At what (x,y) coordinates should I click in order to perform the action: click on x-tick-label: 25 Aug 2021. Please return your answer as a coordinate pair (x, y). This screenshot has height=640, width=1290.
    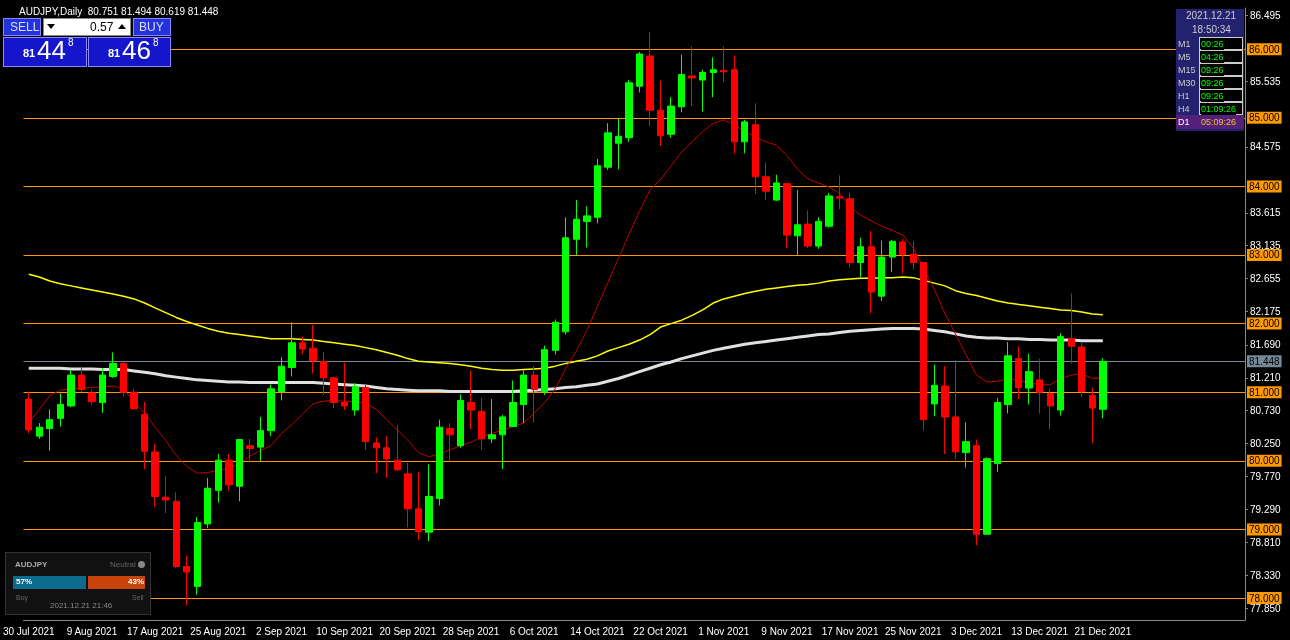
    Looking at the image, I should click on (218, 631).